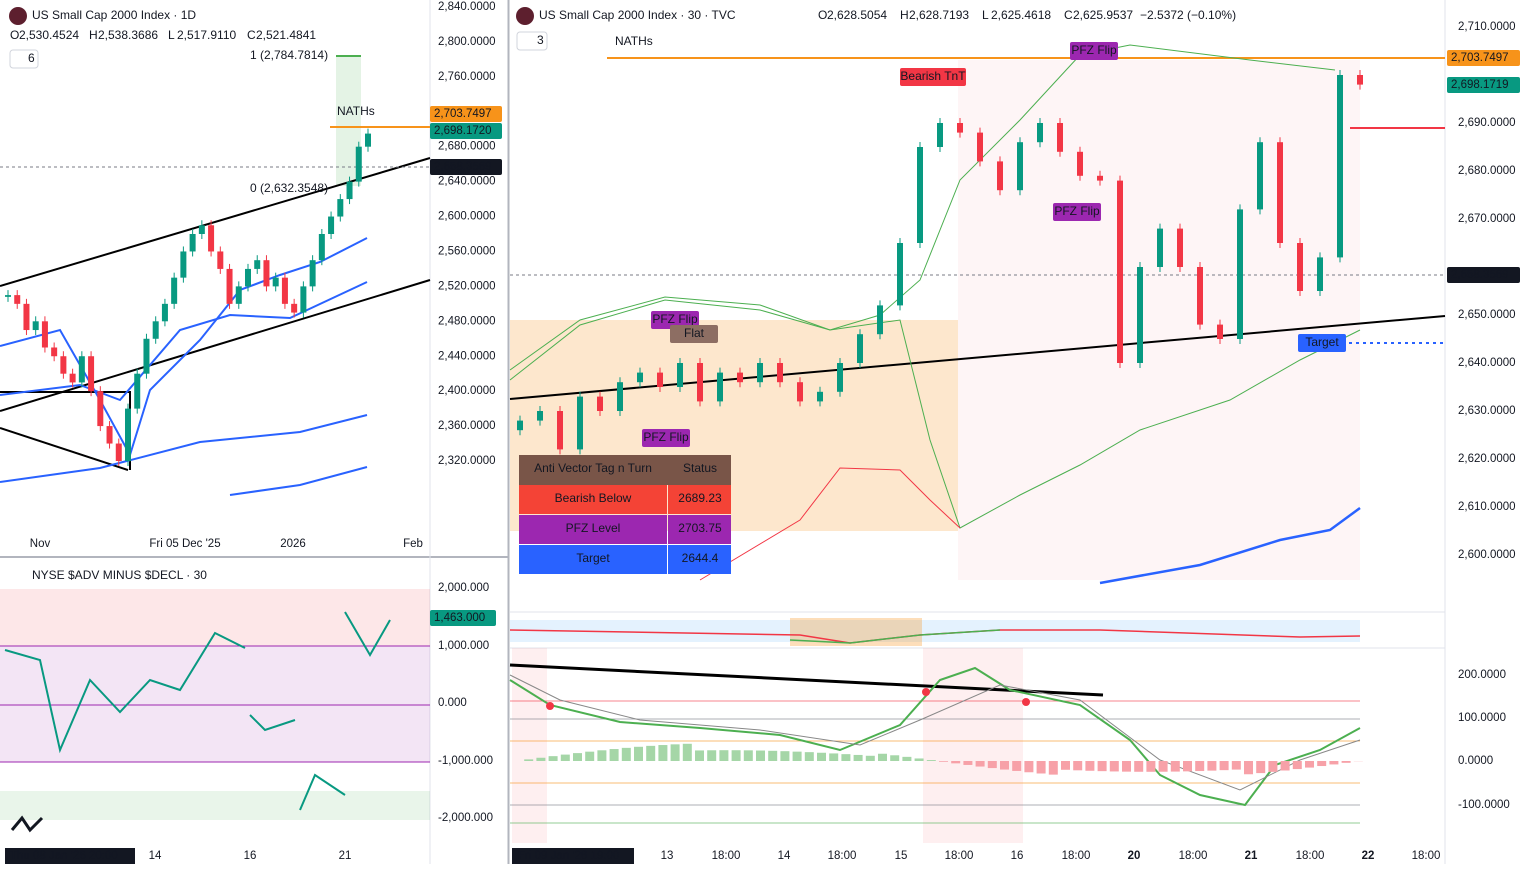  What do you see at coordinates (93, 35) in the screenshot?
I see `ohlc-key: H` at bounding box center [93, 35].